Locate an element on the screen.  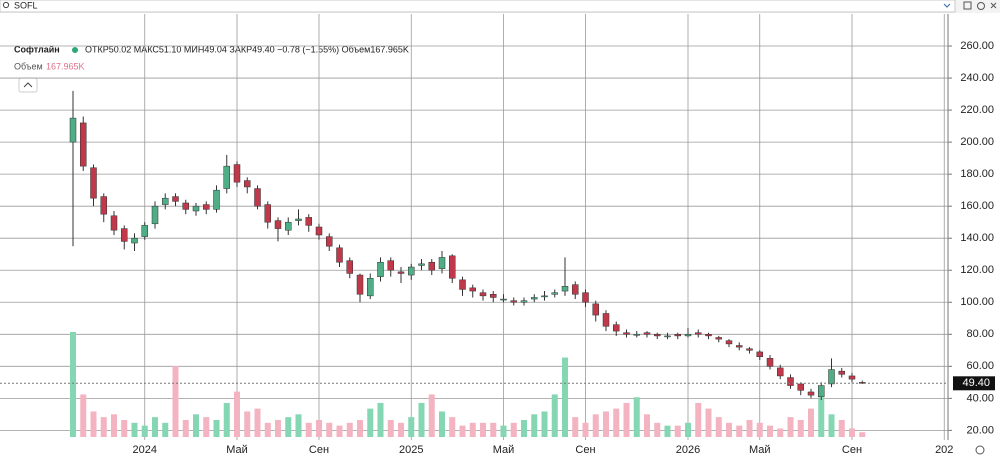
collapse-button is located at coordinates (28, 85).